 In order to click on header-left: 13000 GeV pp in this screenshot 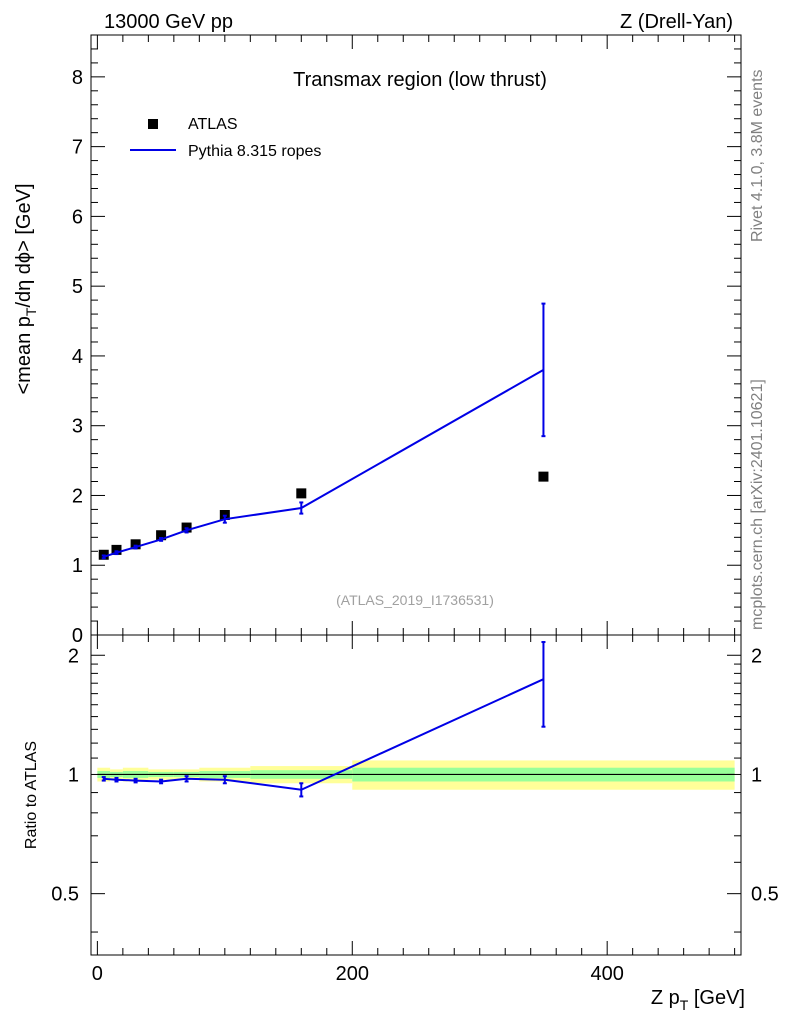, I will do `click(168, 22)`.